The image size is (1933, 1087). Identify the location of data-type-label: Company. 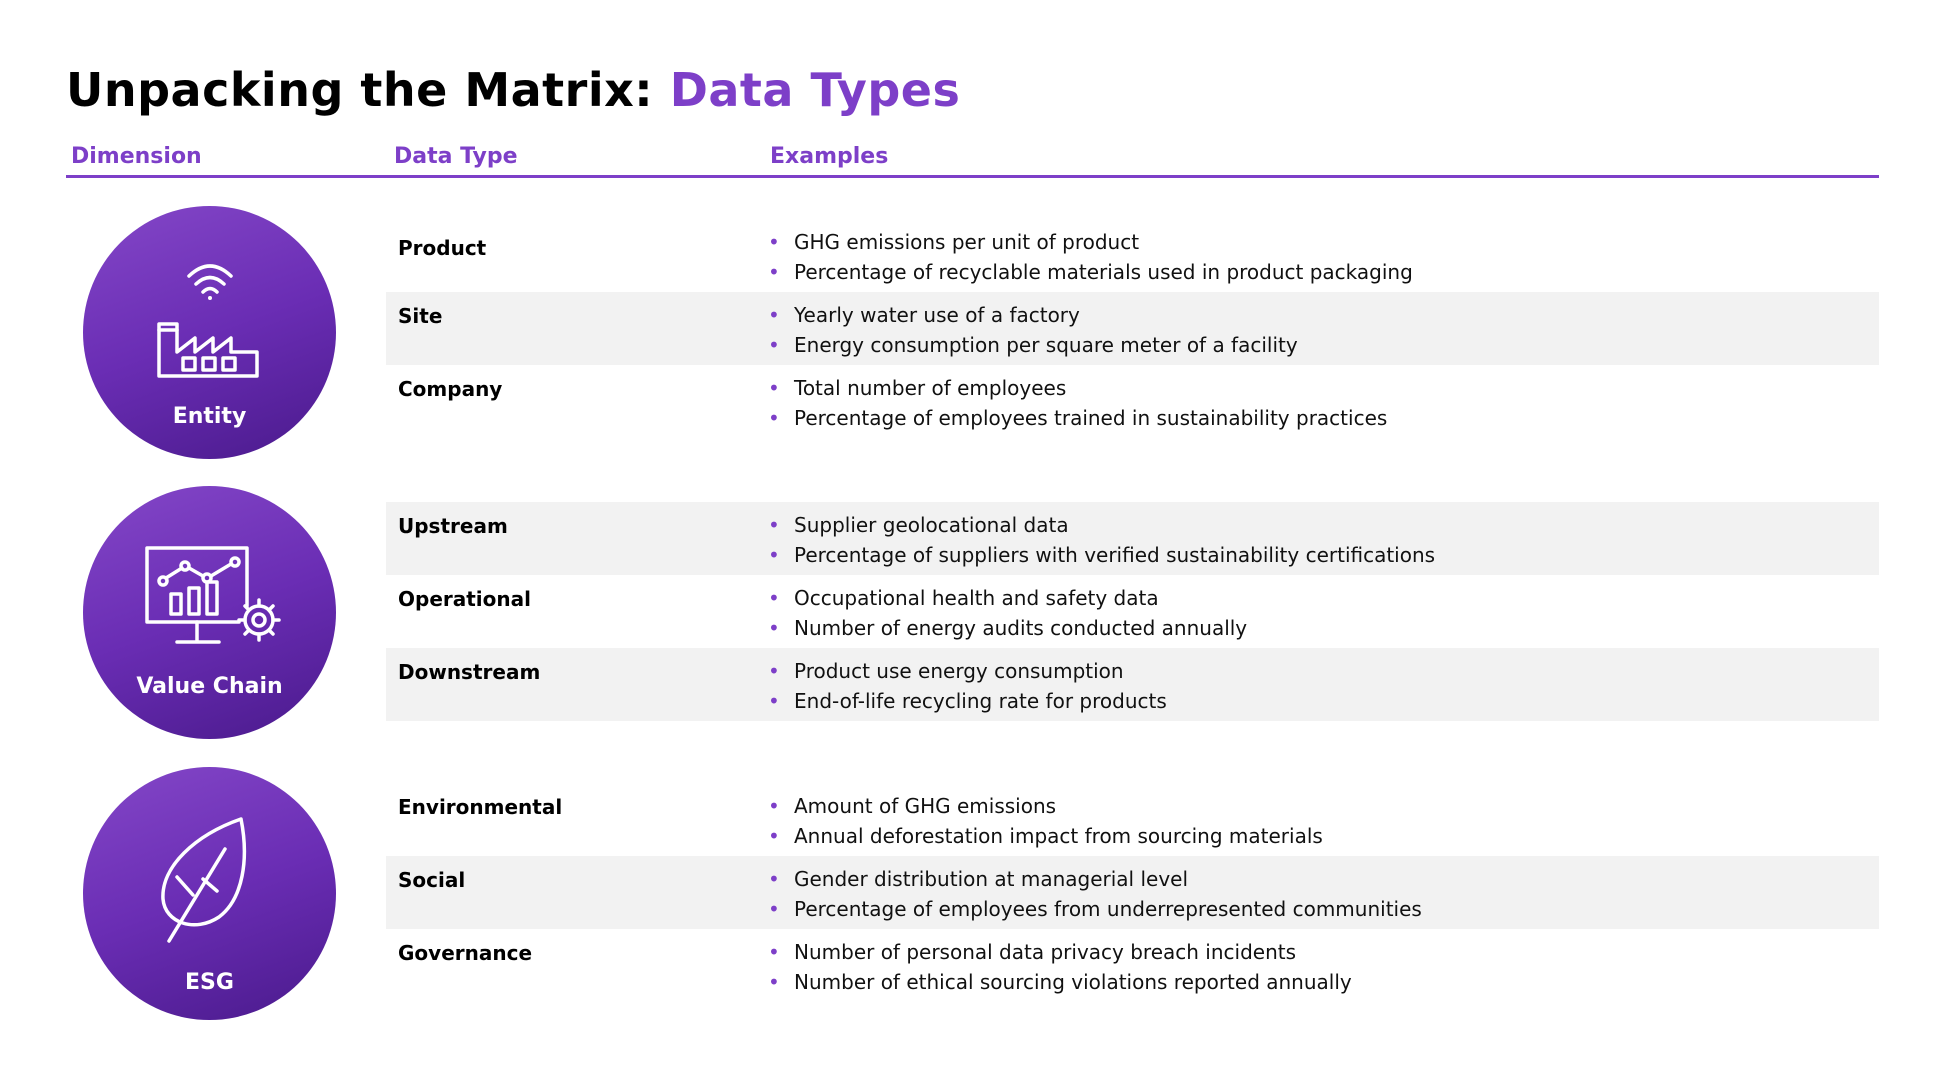
(450, 389).